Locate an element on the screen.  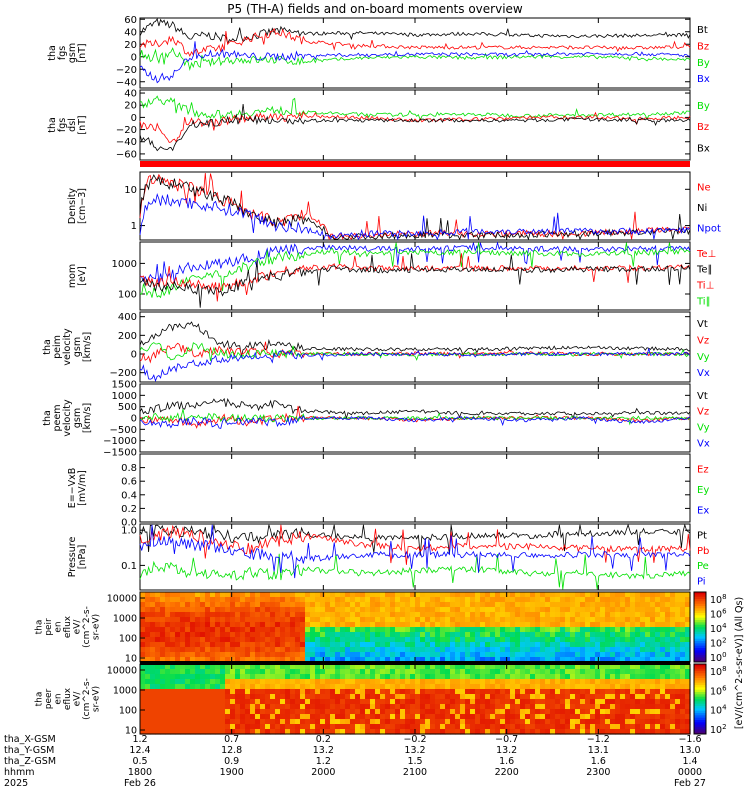
colorbar-cell is located at coordinates (700, 717).